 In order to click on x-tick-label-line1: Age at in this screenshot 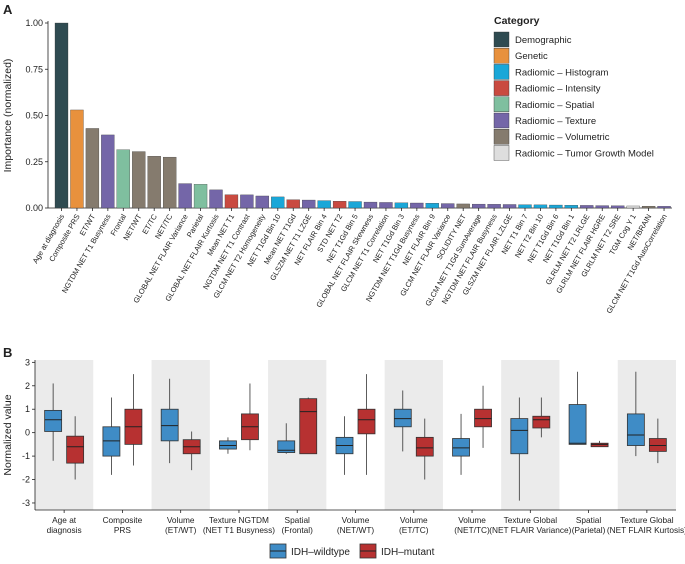, I will do `click(64, 520)`.